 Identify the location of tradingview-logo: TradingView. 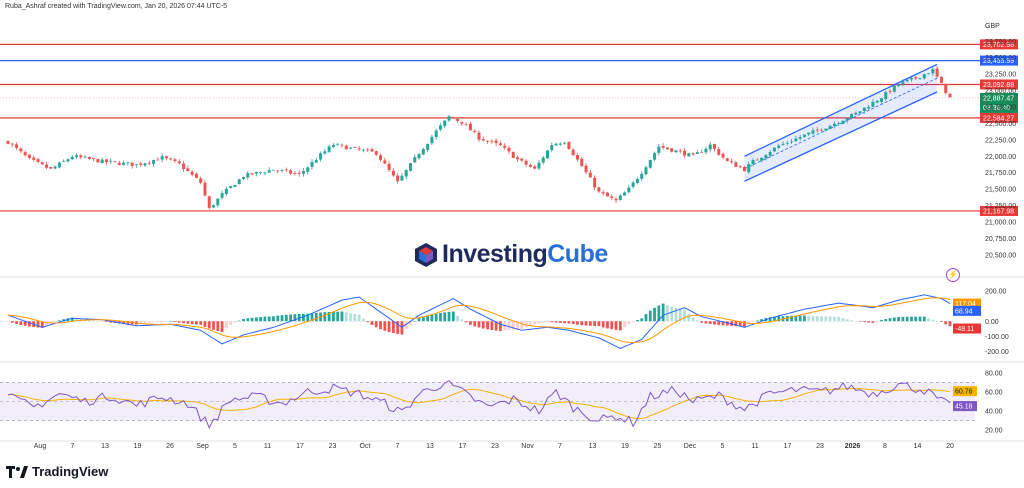
(57, 471).